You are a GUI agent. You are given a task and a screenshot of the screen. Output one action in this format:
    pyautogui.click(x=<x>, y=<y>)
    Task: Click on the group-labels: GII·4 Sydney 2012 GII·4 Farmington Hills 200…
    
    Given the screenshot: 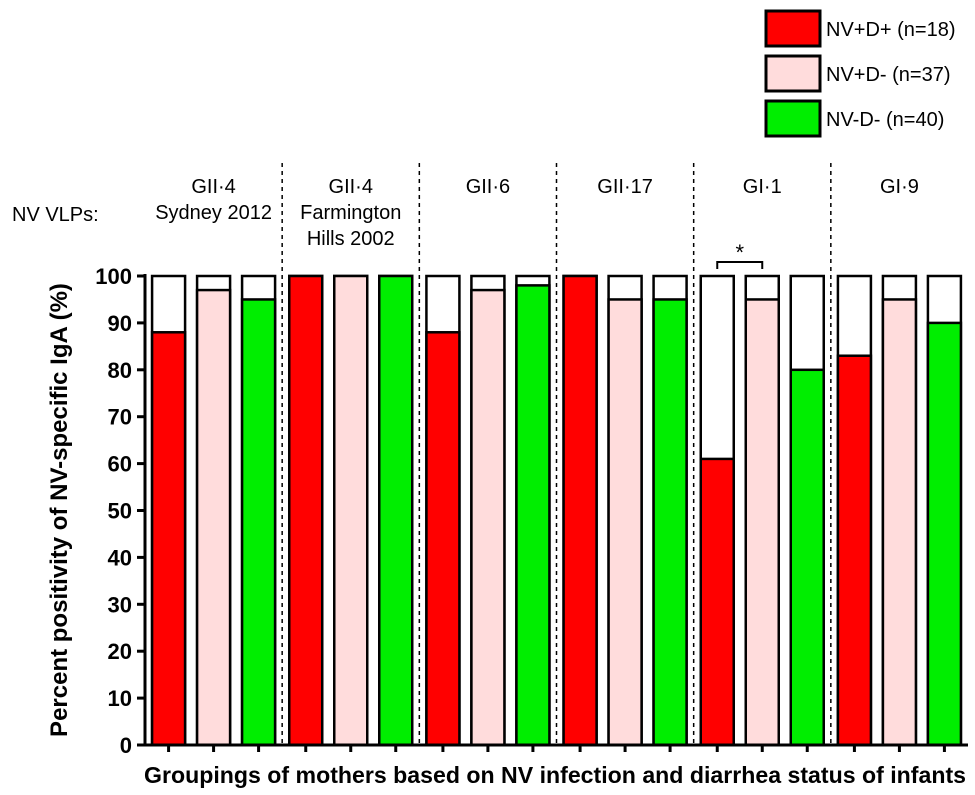 What is the action you would take?
    pyautogui.click(x=537, y=213)
    